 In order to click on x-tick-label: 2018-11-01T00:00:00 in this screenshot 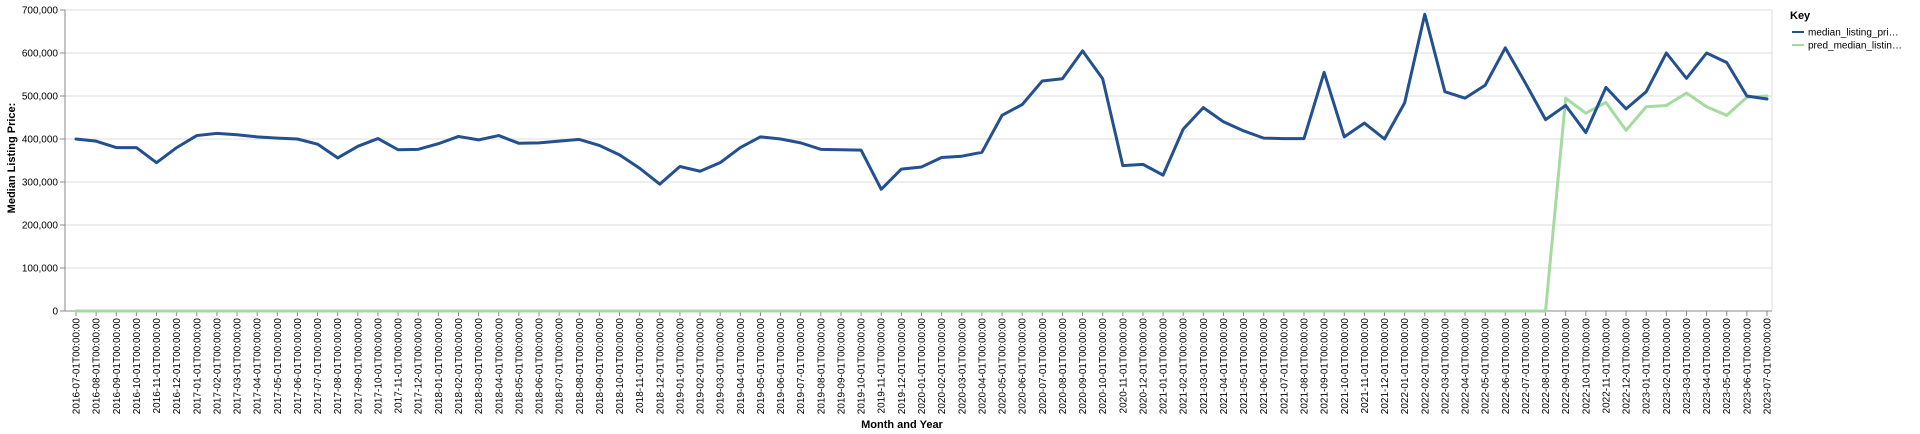, I will do `click(640, 366)`.